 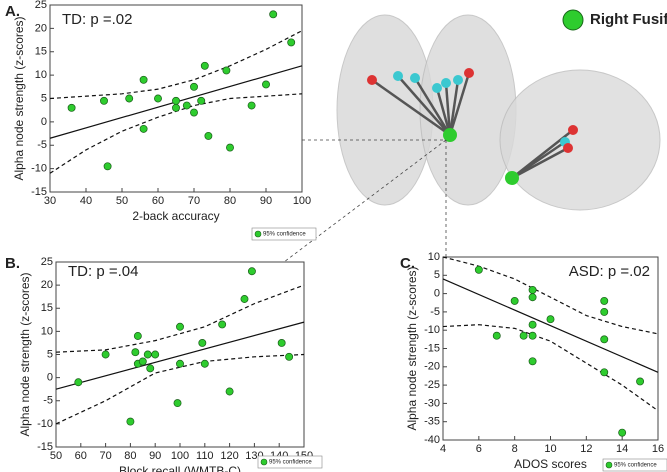 What do you see at coordinates (628, 19) in the screenshot?
I see `brain-legend: Right Fusiform` at bounding box center [628, 19].